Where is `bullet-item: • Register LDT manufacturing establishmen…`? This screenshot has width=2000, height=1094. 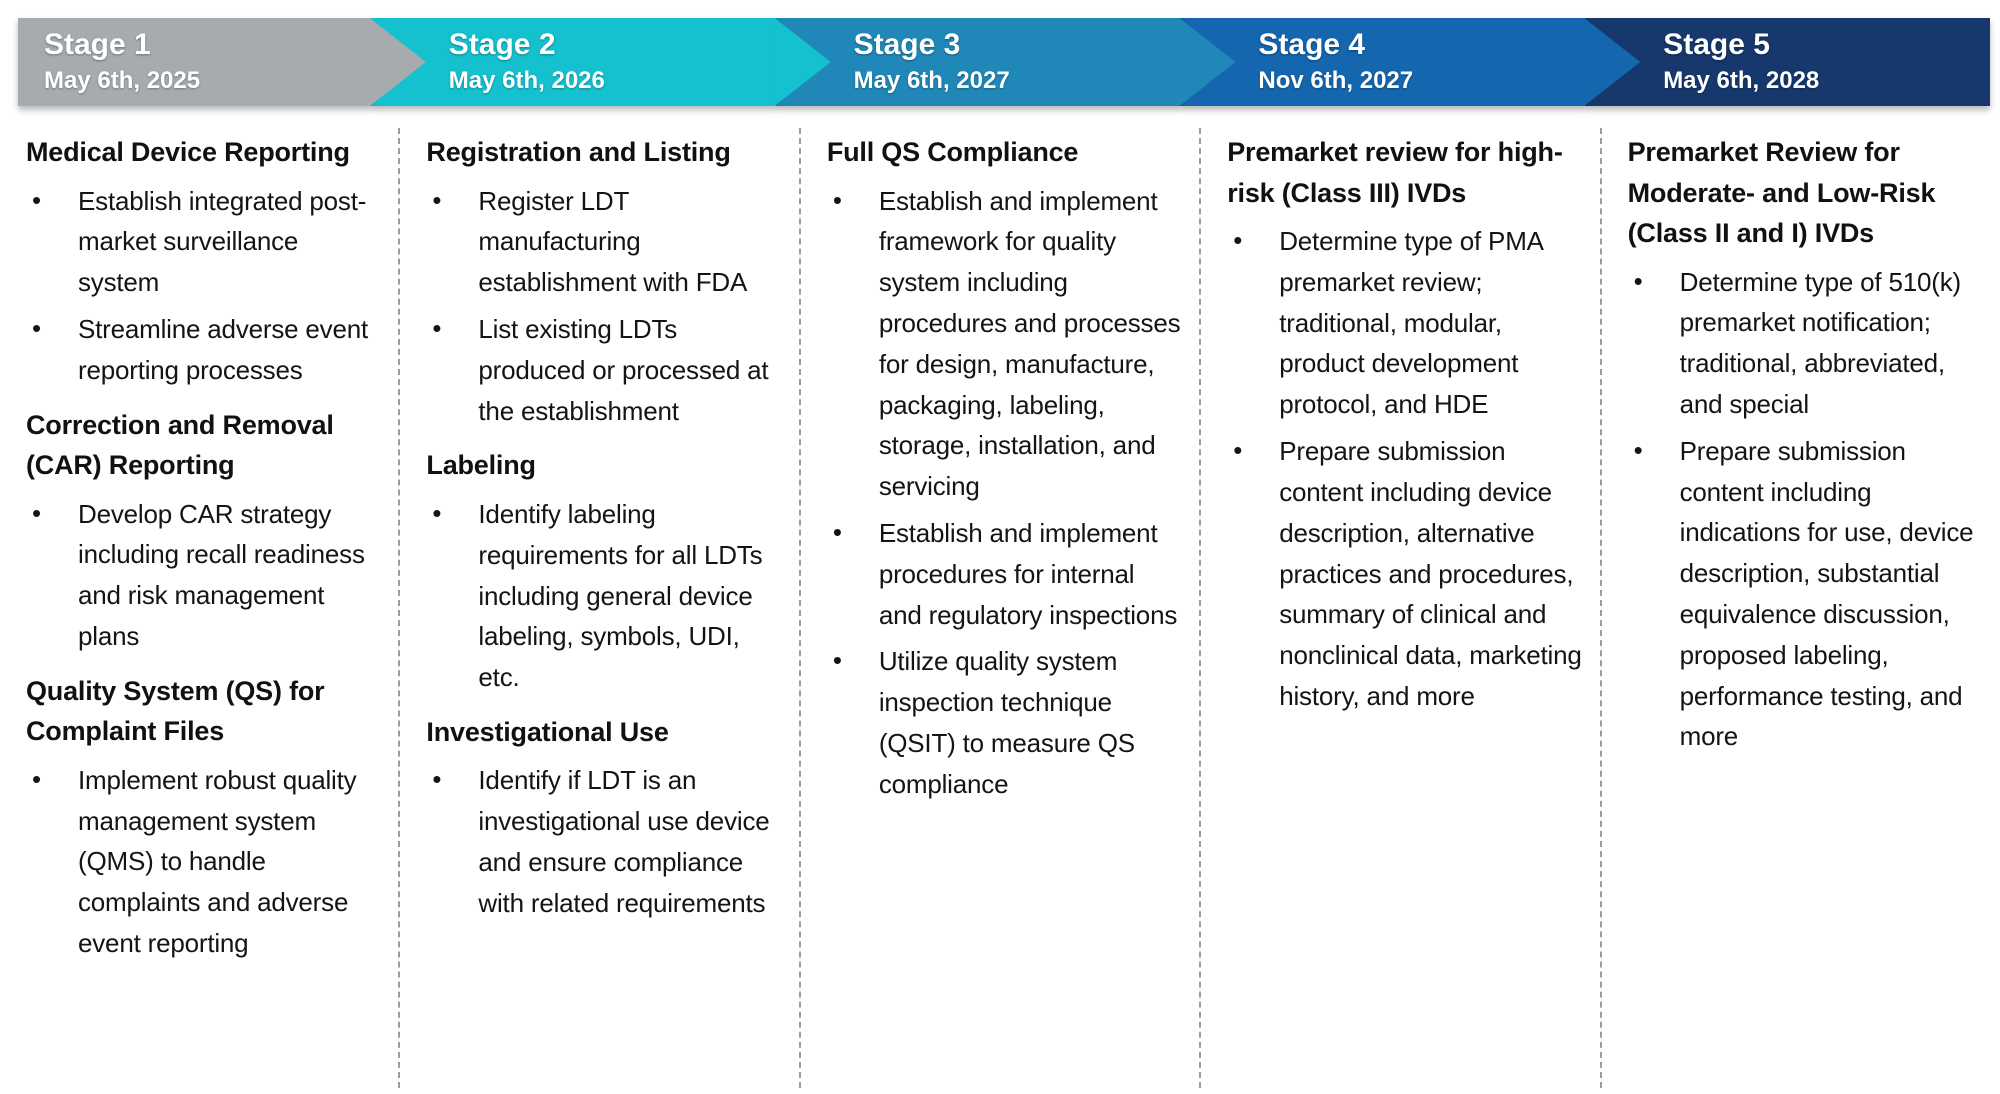 bullet-item: • Register LDT manufacturing establishmen… is located at coordinates (604, 242).